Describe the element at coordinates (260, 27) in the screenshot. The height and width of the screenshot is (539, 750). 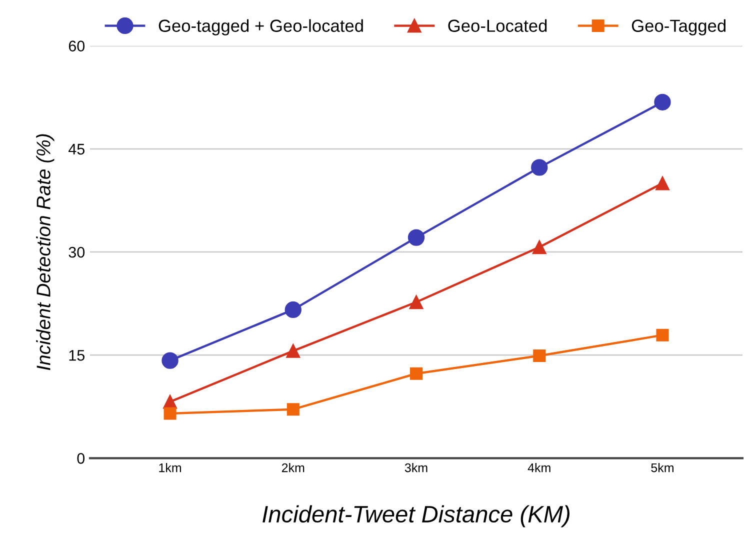
I see `legend-label: Geo-tagged + Geo-located` at that location.